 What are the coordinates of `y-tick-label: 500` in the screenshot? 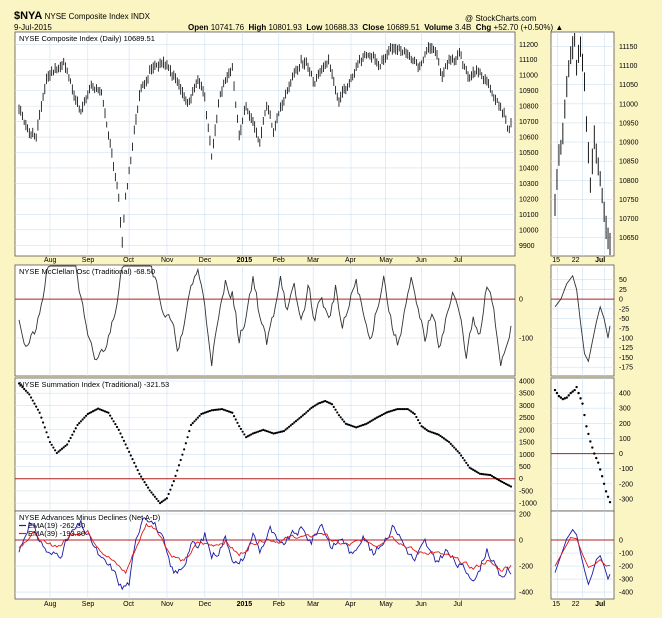 It's located at (525, 467).